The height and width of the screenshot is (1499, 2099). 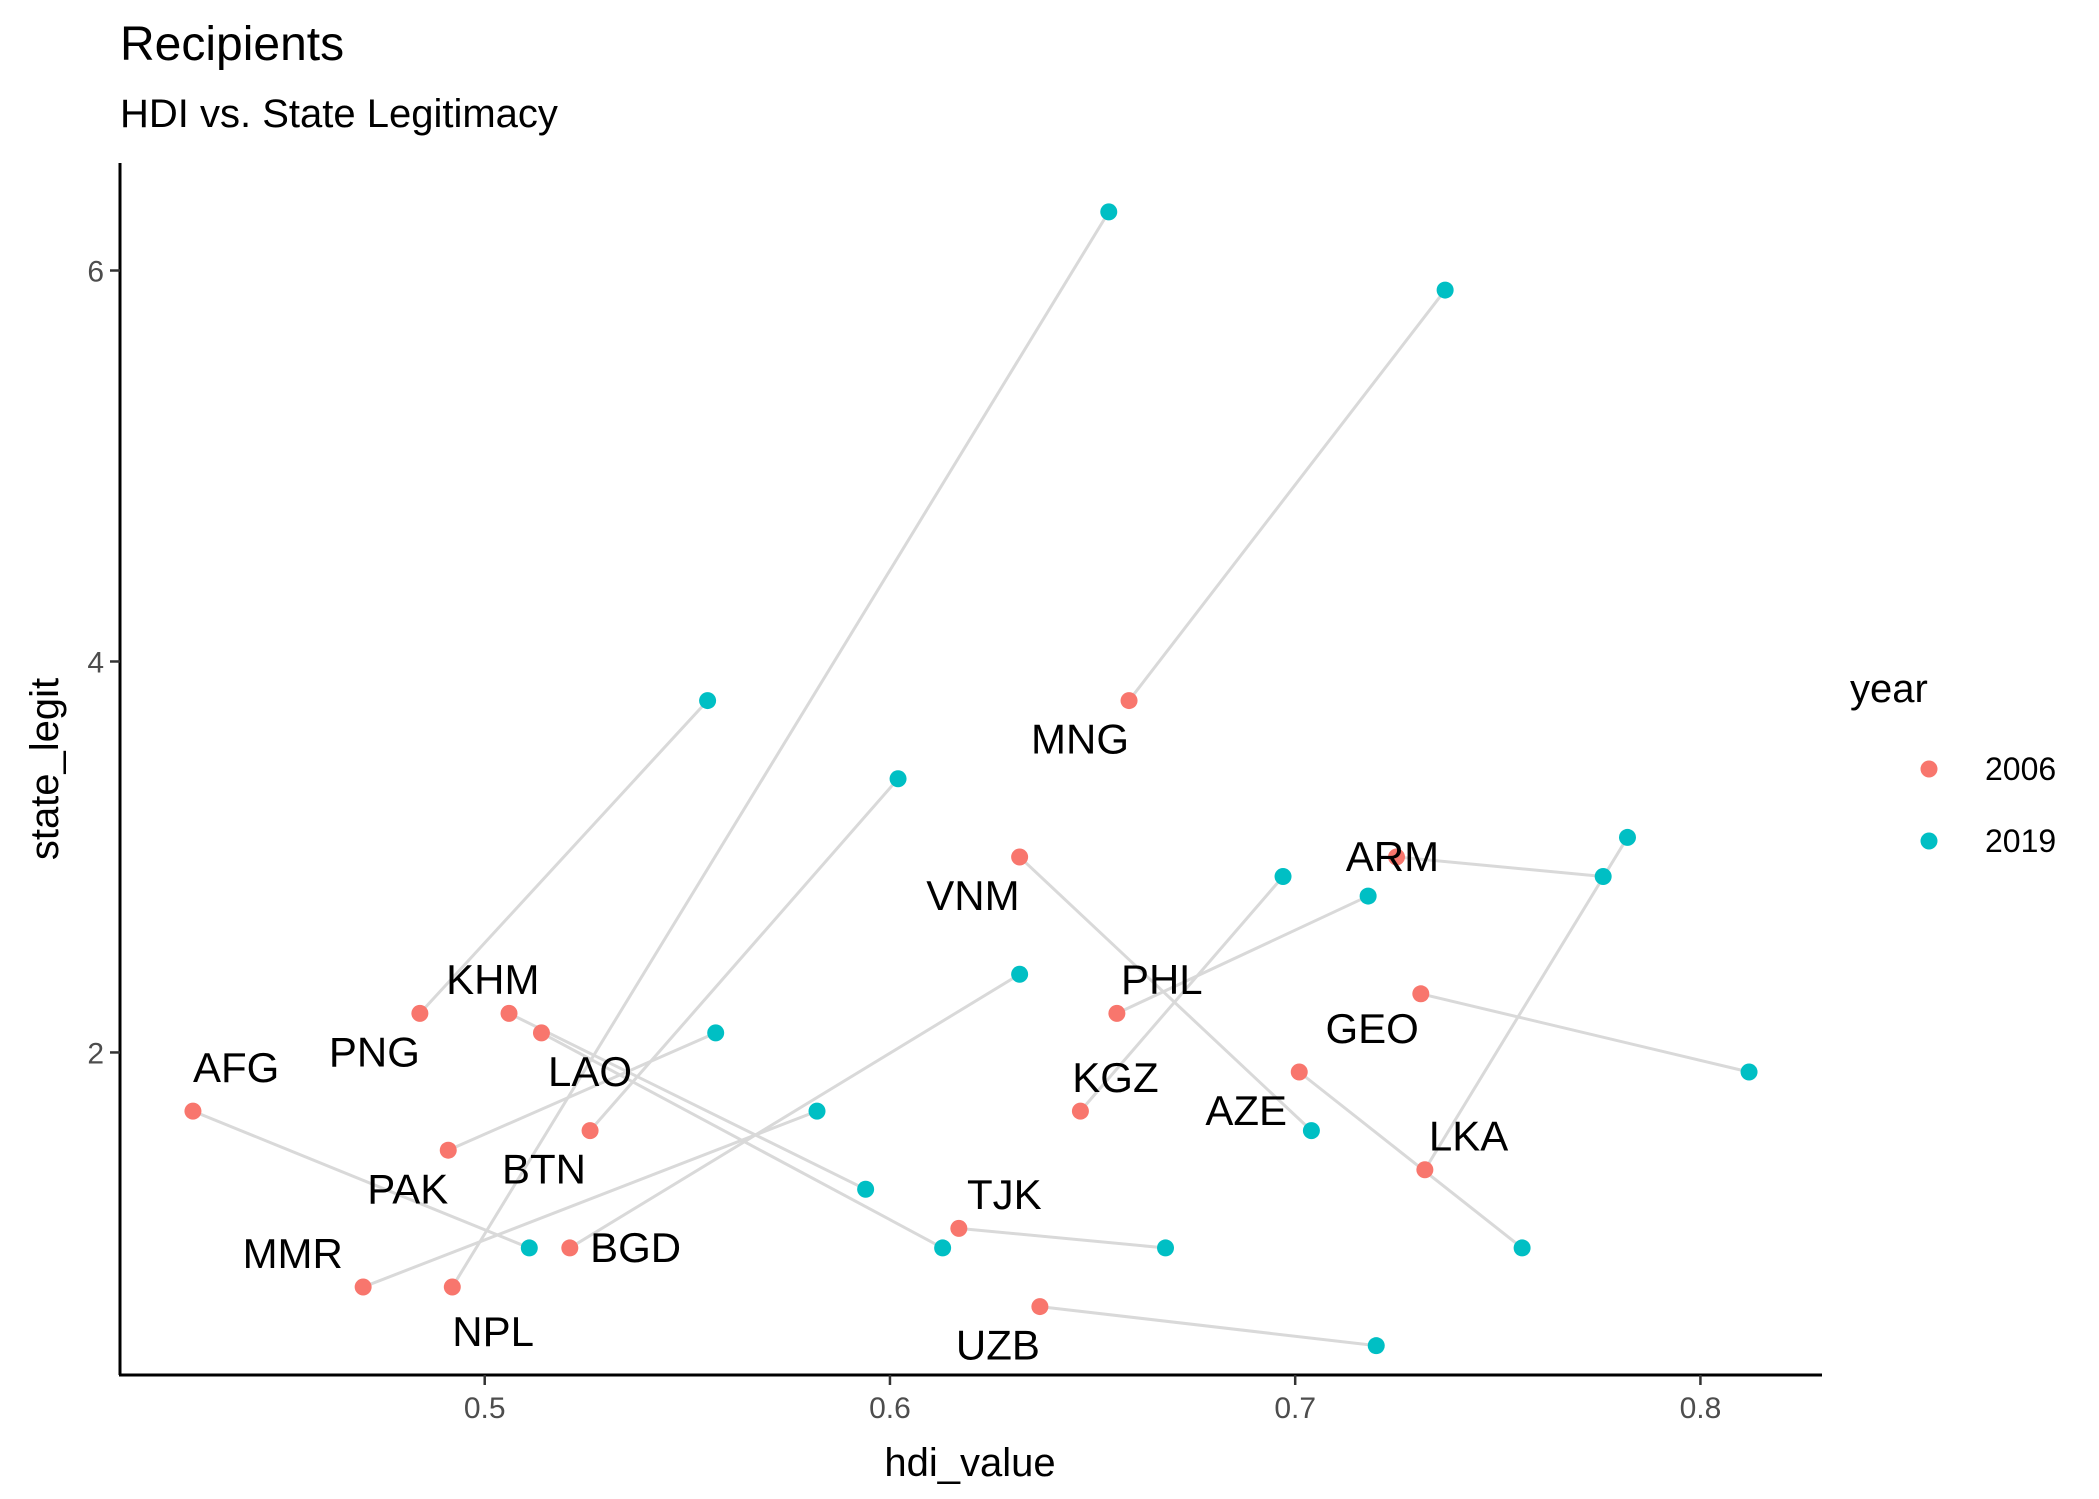 I want to click on point-label: VNM, so click(x=972, y=895).